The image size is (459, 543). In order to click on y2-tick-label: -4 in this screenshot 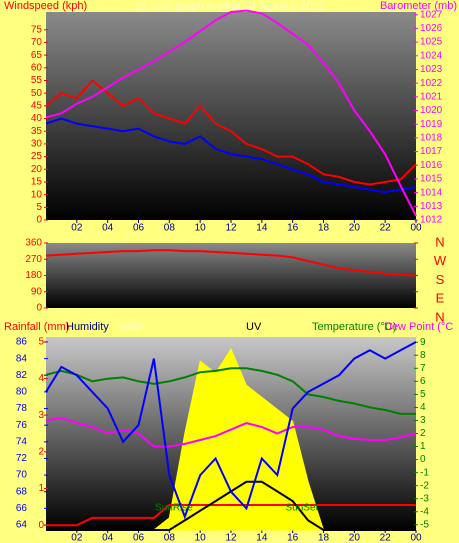, I will do `click(424, 511)`.